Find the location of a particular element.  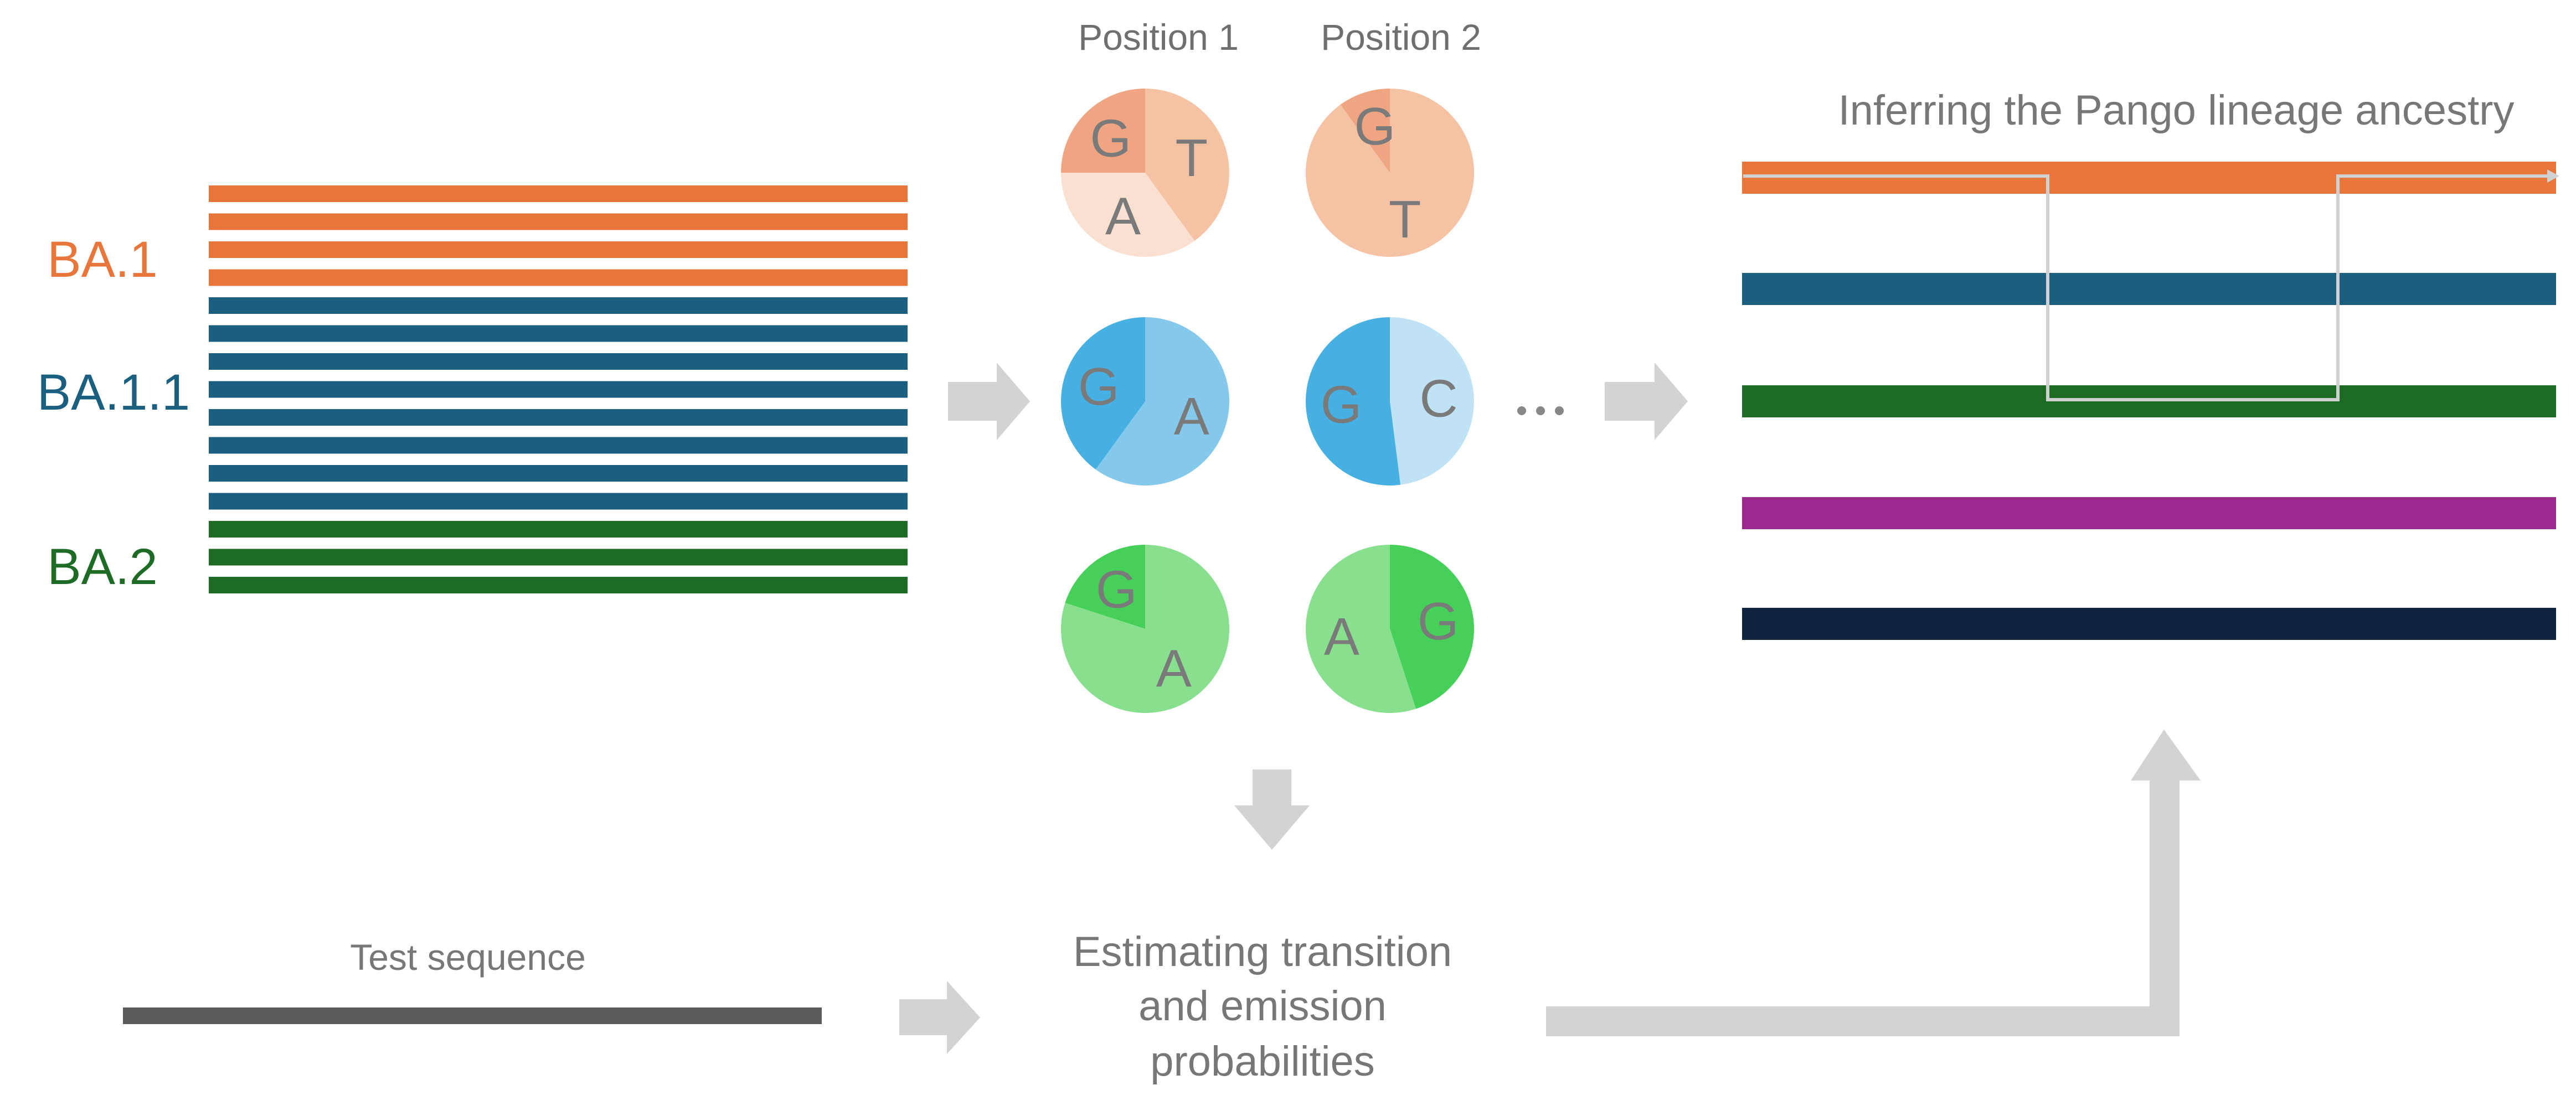

ellipsis-dots is located at coordinates (1540, 410).